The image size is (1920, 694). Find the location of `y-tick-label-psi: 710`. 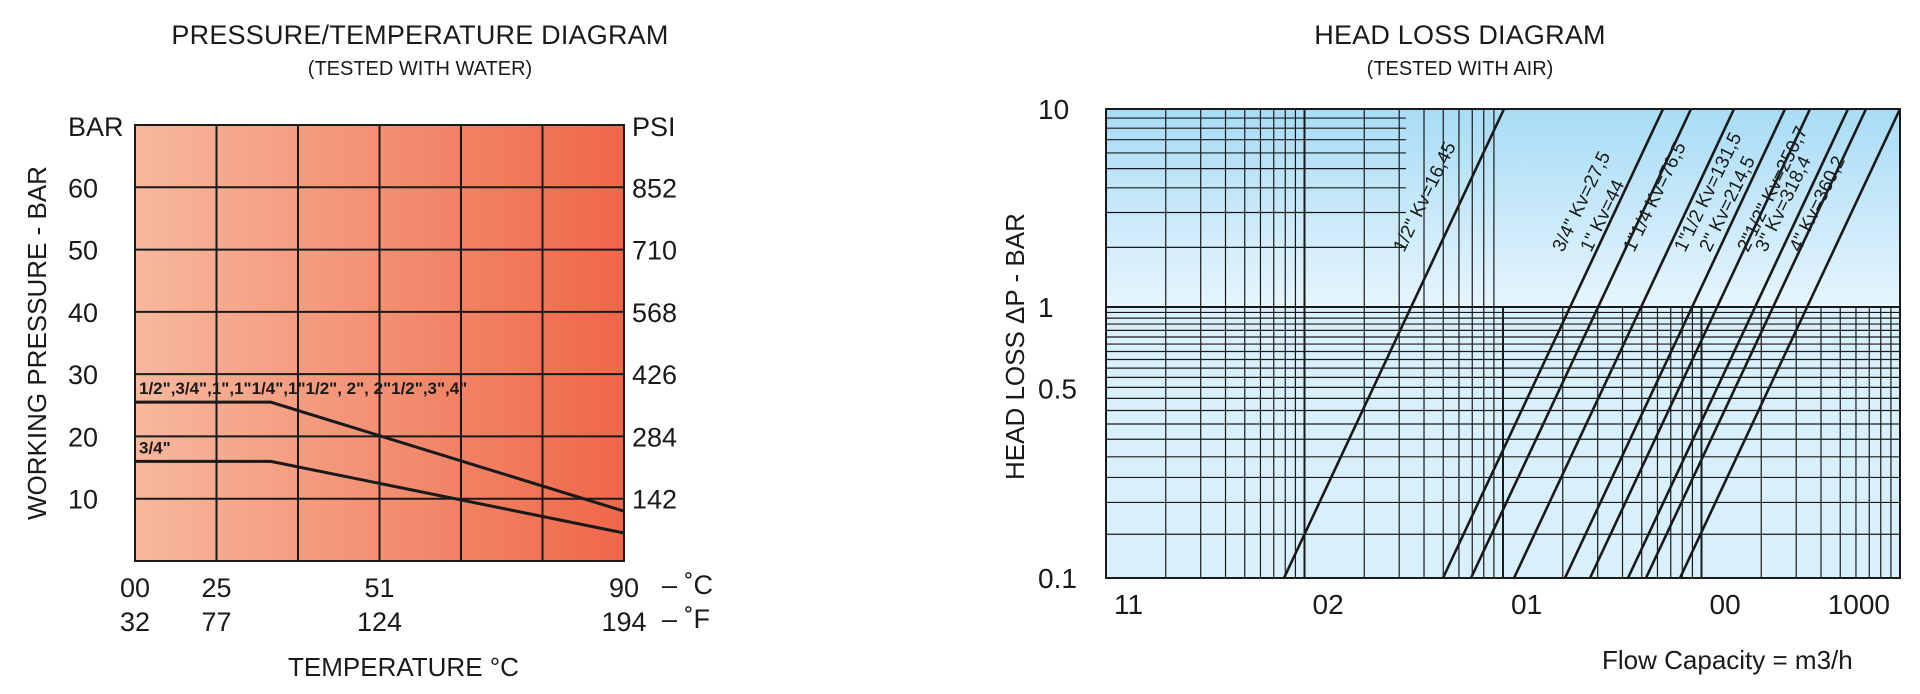

y-tick-label-psi: 710 is located at coordinates (654, 251).